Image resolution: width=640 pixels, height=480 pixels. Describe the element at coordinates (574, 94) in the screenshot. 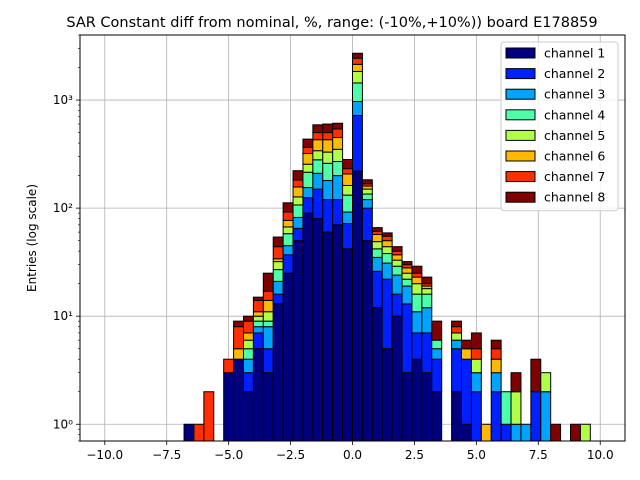

I see `legend-entry: channel 3` at that location.